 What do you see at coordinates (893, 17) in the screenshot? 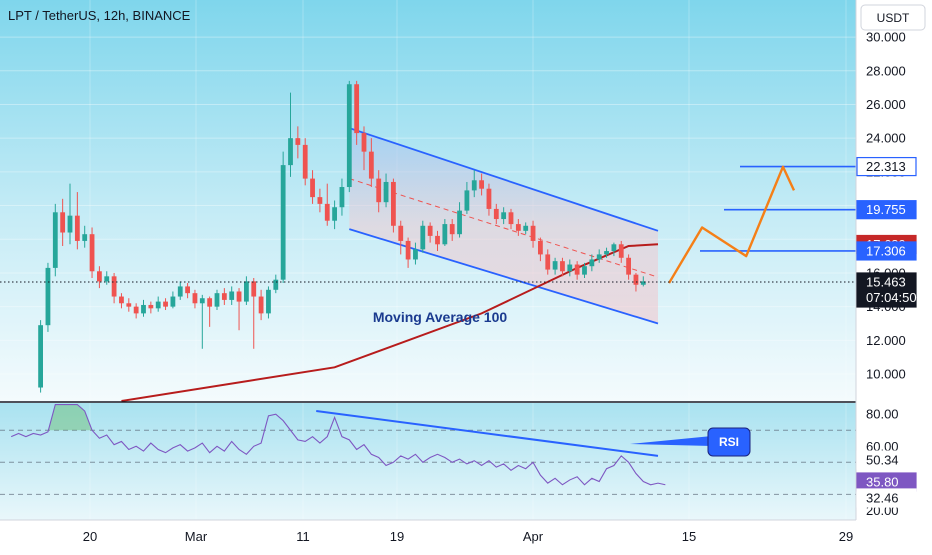
I see `currency-button: USDT` at bounding box center [893, 17].